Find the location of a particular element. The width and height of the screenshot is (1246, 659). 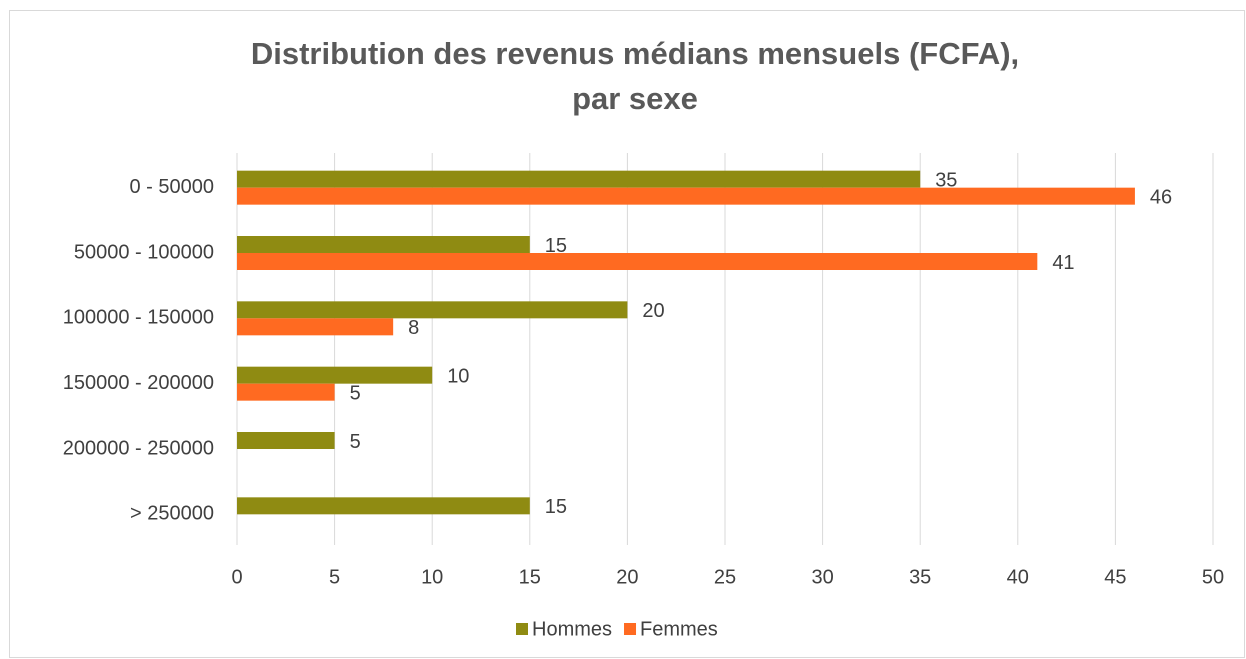

x-tick-label: 20 is located at coordinates (627, 577).